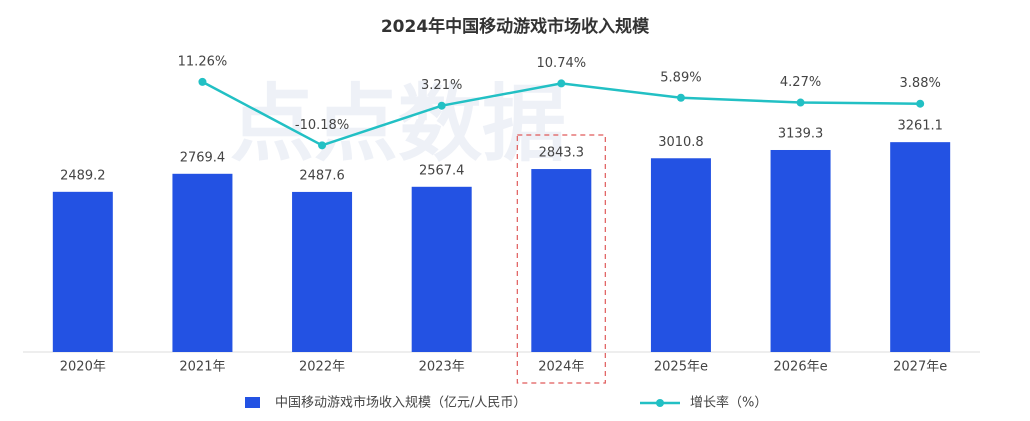 Image resolution: width=1030 pixels, height=421 pixels. Describe the element at coordinates (801, 367) in the screenshot. I see `x-tick-label: 2026年e` at that location.